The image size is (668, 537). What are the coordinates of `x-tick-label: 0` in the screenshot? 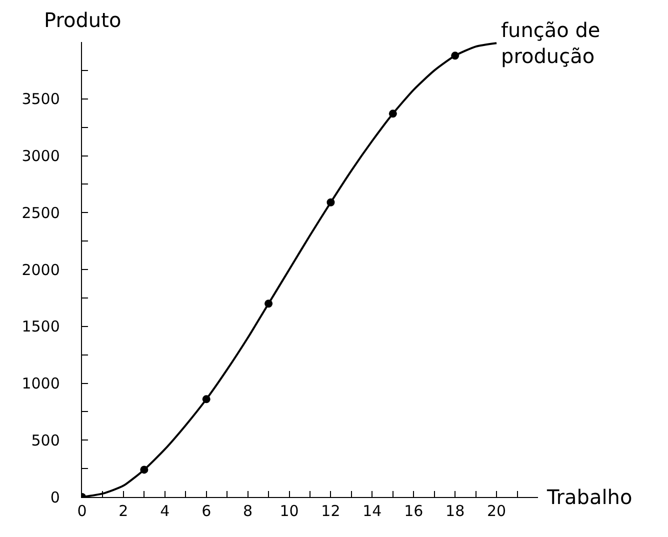 It's located at (82, 511).